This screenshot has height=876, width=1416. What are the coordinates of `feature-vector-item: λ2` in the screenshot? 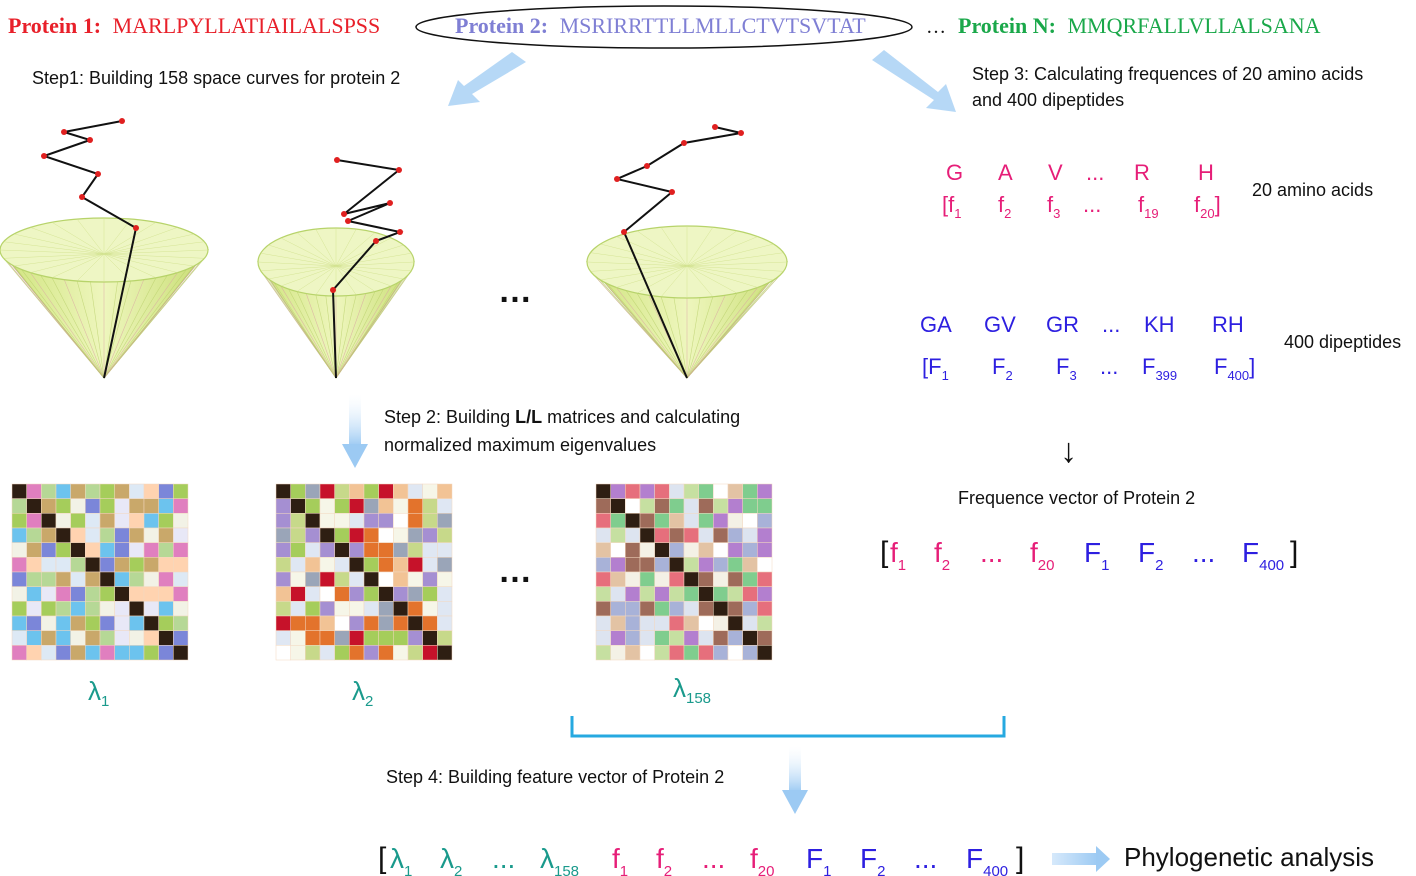 It's located at (451, 859).